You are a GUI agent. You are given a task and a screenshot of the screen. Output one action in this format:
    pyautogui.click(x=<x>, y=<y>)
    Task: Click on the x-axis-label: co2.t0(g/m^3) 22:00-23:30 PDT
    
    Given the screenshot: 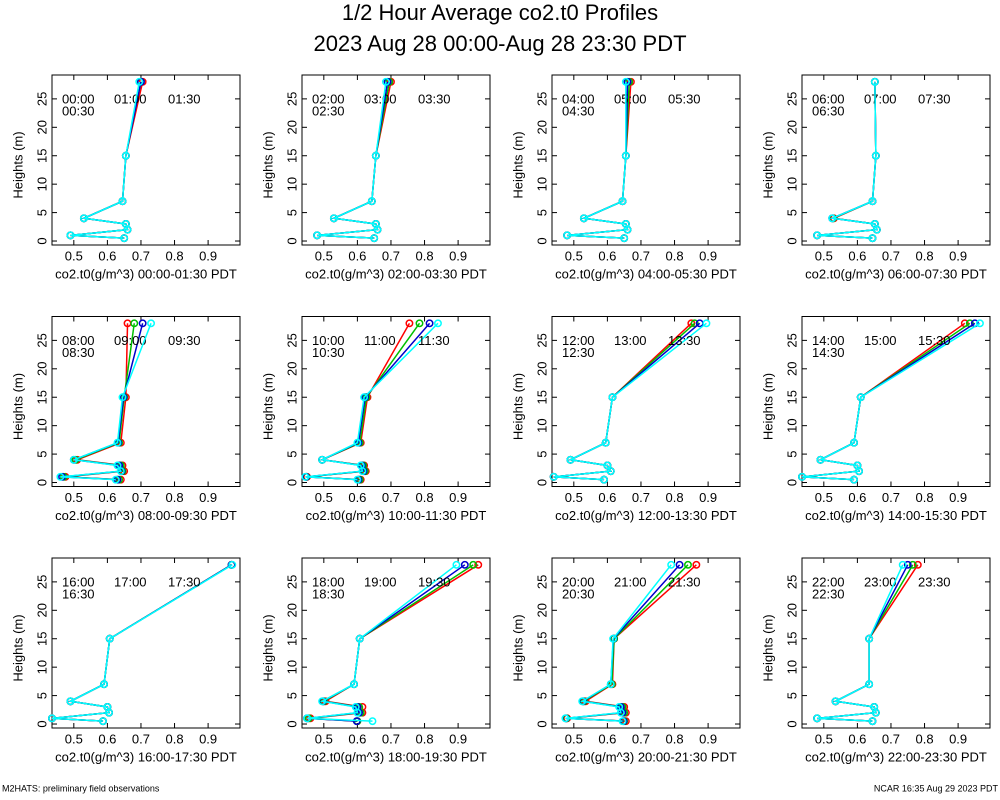 What is the action you would take?
    pyautogui.click(x=896, y=756)
    